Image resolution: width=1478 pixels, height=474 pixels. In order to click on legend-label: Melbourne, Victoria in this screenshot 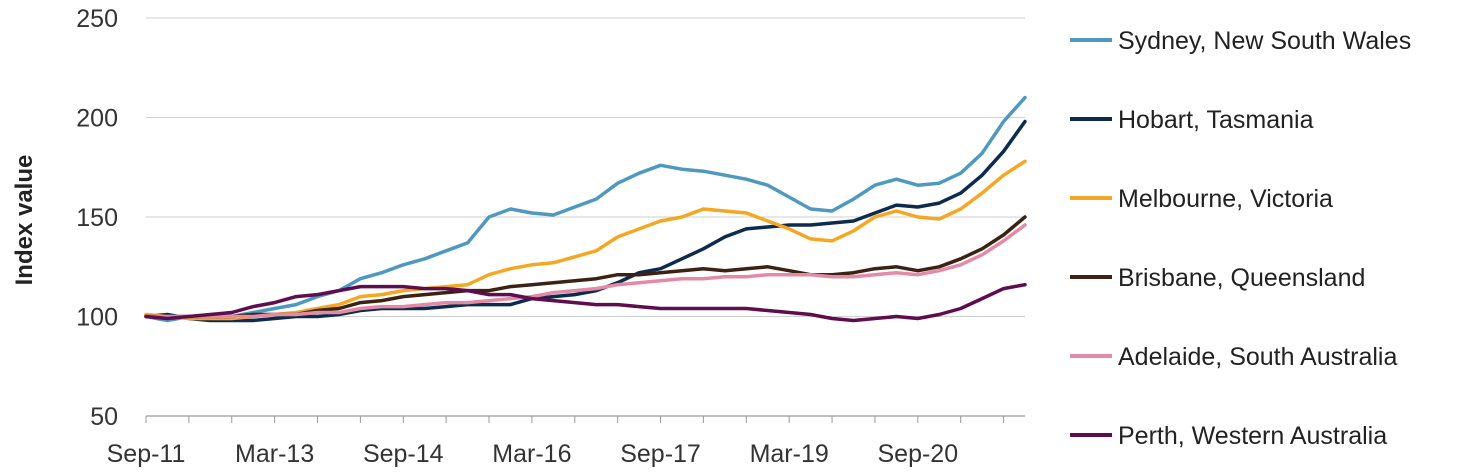, I will do `click(1225, 199)`.